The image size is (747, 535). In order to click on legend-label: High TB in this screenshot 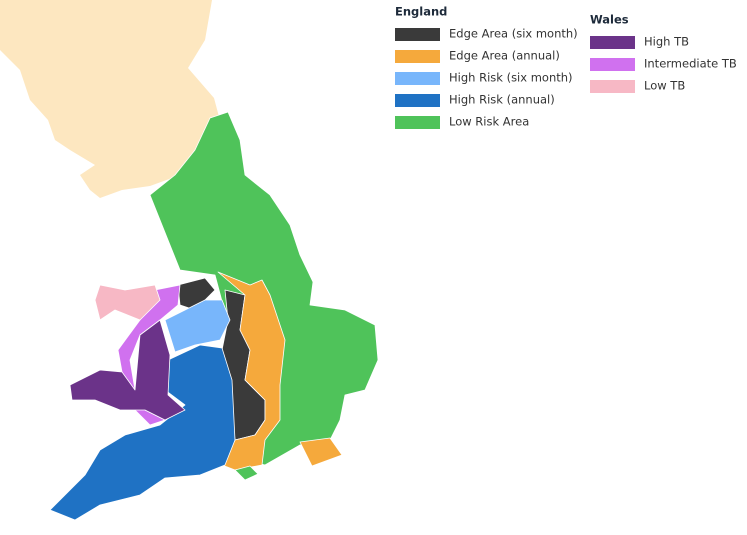, I will do `click(666, 42)`.